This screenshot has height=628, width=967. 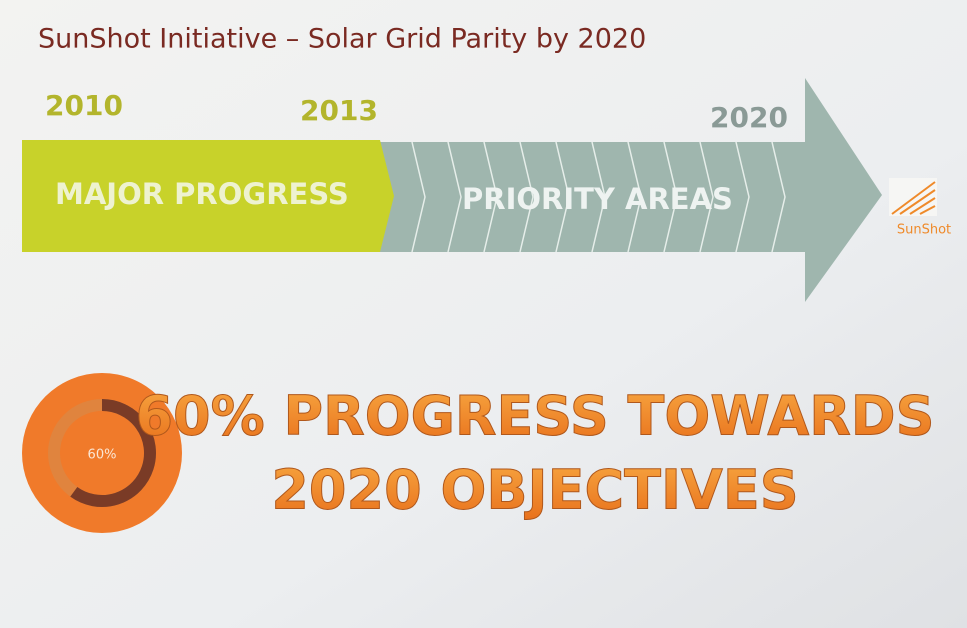 What do you see at coordinates (84, 105) in the screenshot?
I see `year-label: 2010` at bounding box center [84, 105].